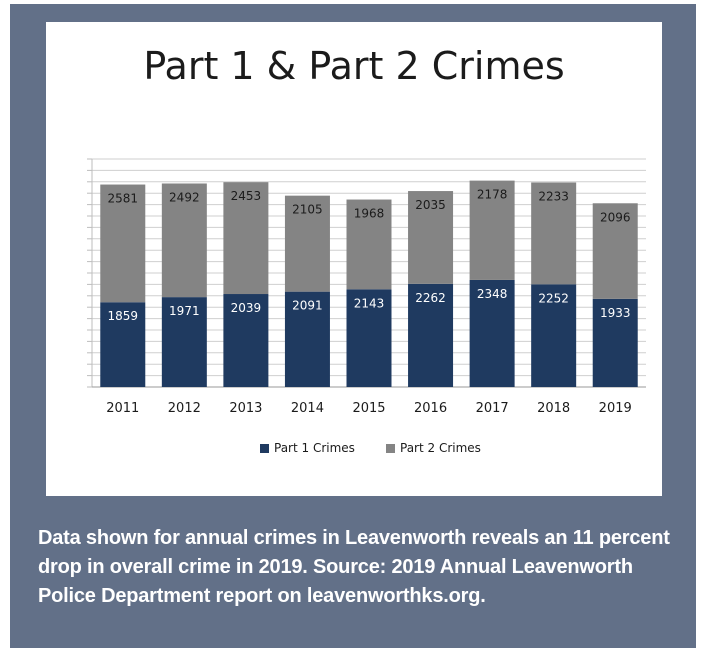 This screenshot has height=653, width=701. What do you see at coordinates (122, 408) in the screenshot?
I see `x-tick-label: 2011` at bounding box center [122, 408].